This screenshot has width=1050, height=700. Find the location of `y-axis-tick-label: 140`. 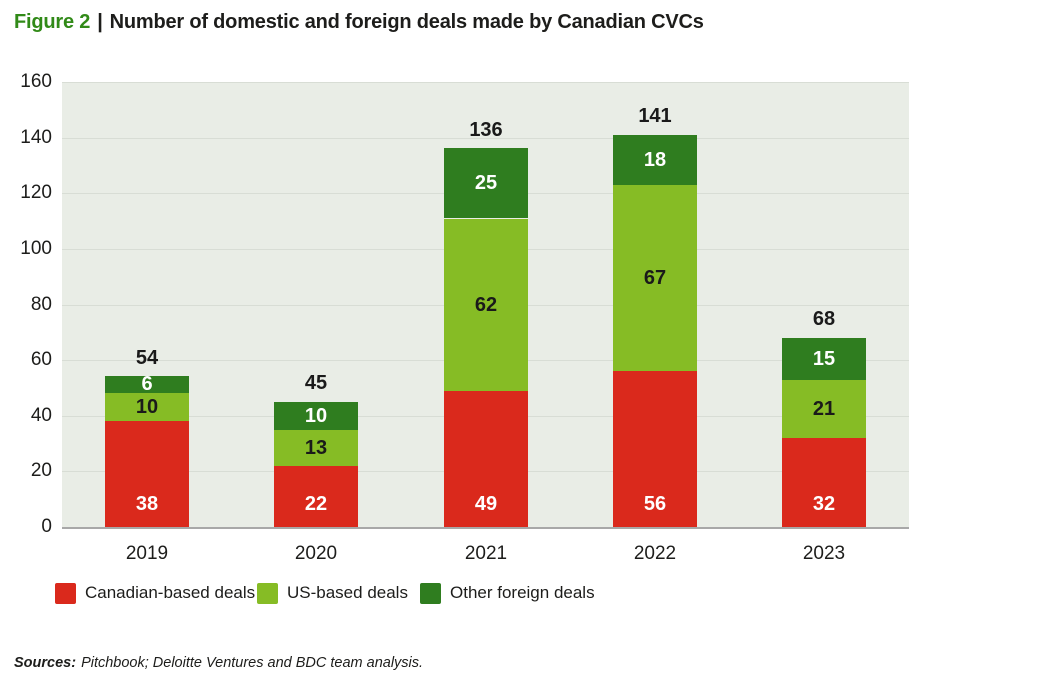

y-axis-tick-label: 140 is located at coordinates (36, 137).